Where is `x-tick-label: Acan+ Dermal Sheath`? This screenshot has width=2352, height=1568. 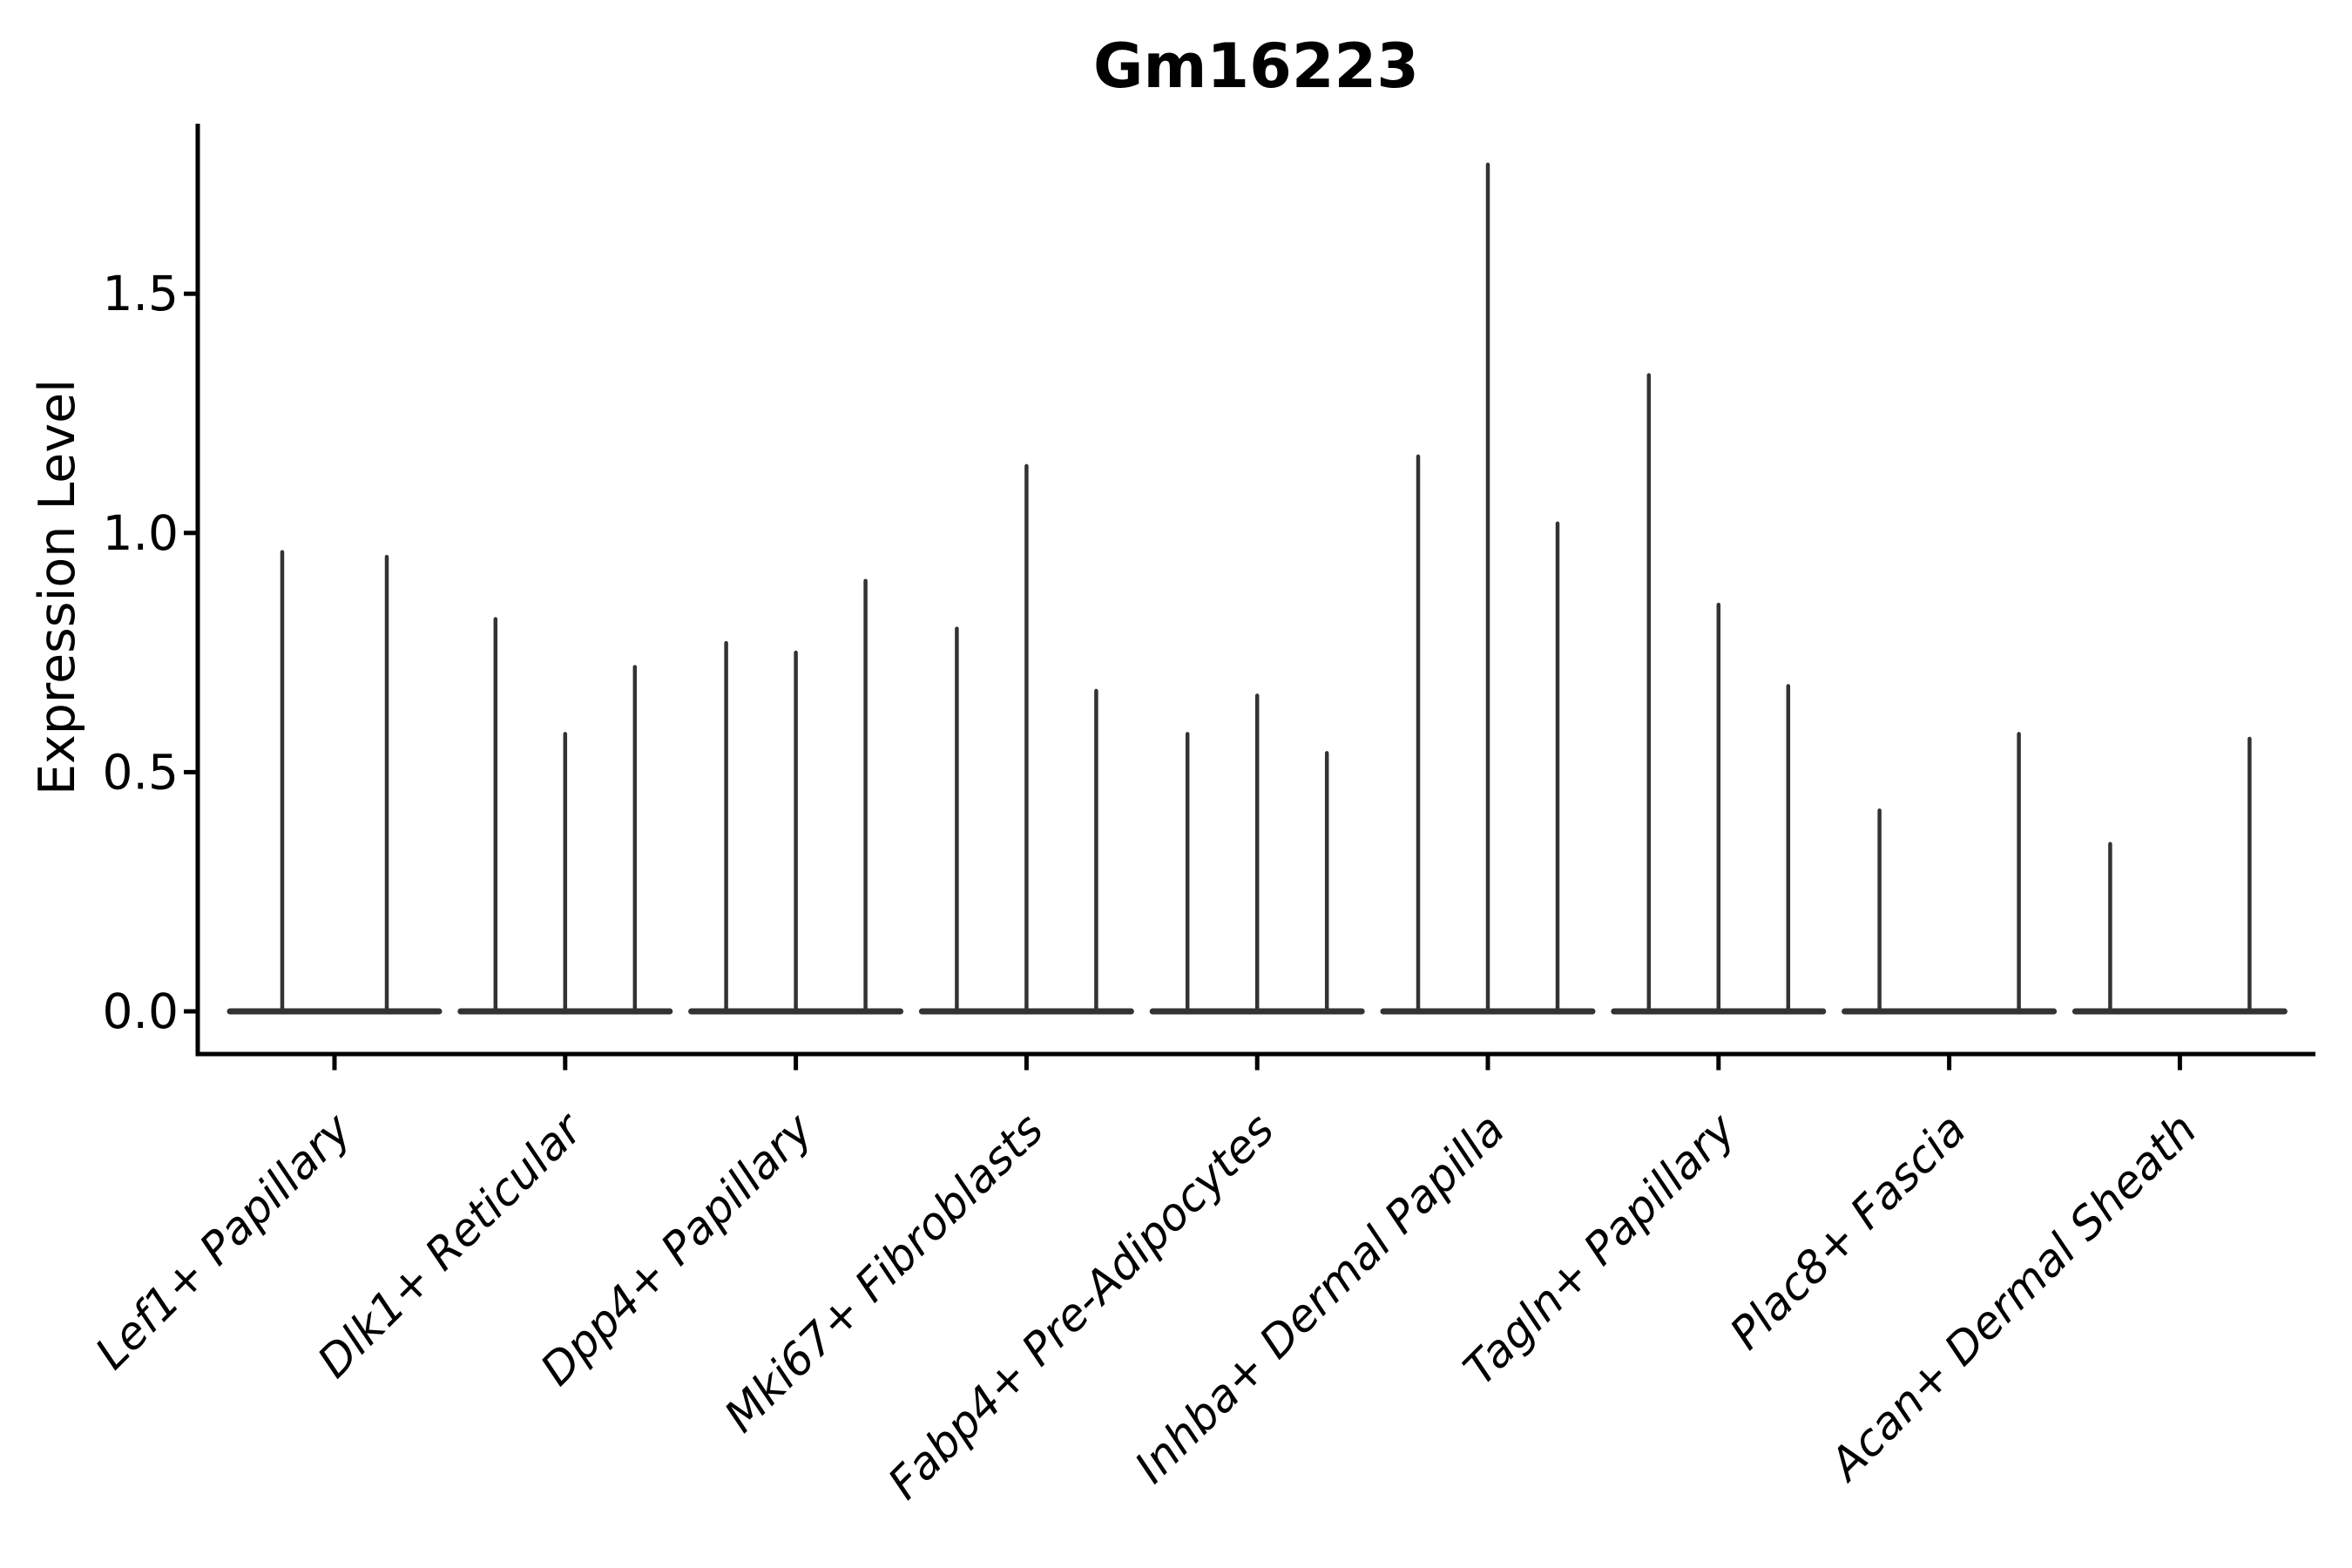 x-tick-label: Acan+ Dermal Sheath is located at coordinates (2013, 1297).